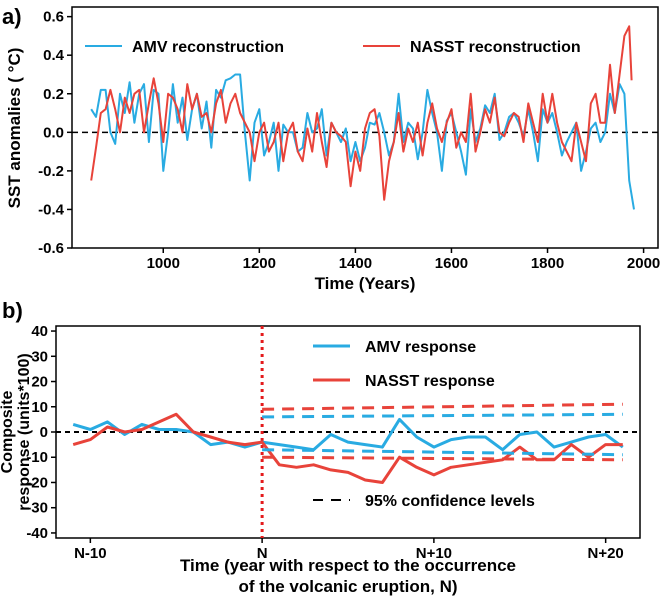 This screenshot has height=602, width=665. I want to click on x-tick-label: 2000, so click(643, 263).